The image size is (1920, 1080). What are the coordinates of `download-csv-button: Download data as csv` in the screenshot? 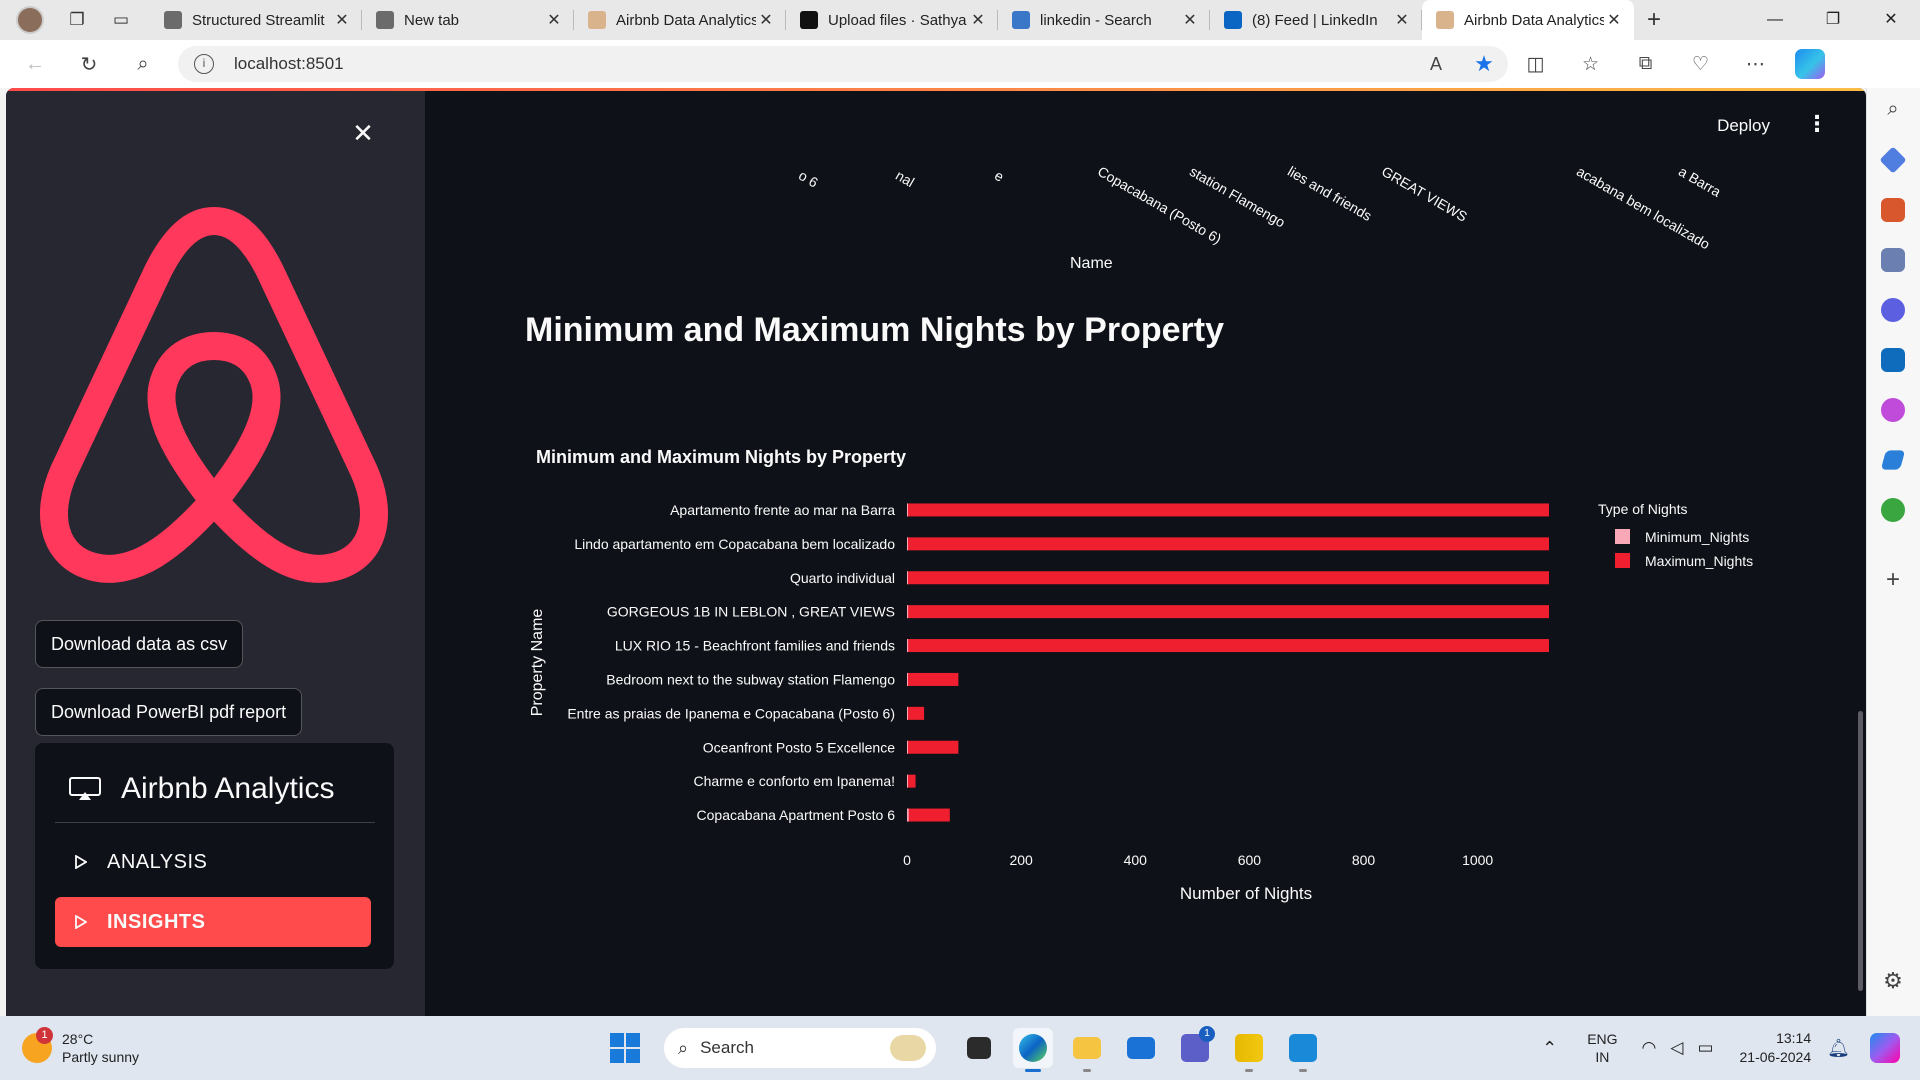 It's located at (139, 644).